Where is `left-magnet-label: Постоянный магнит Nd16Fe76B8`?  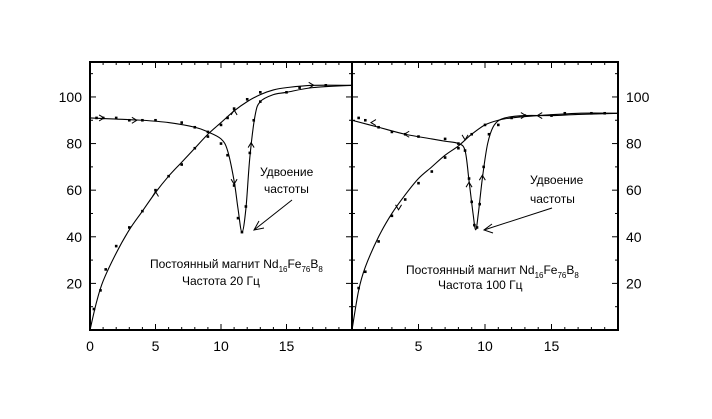 left-magnet-label: Постоянный магнит Nd16Fe76B8 is located at coordinates (236, 265).